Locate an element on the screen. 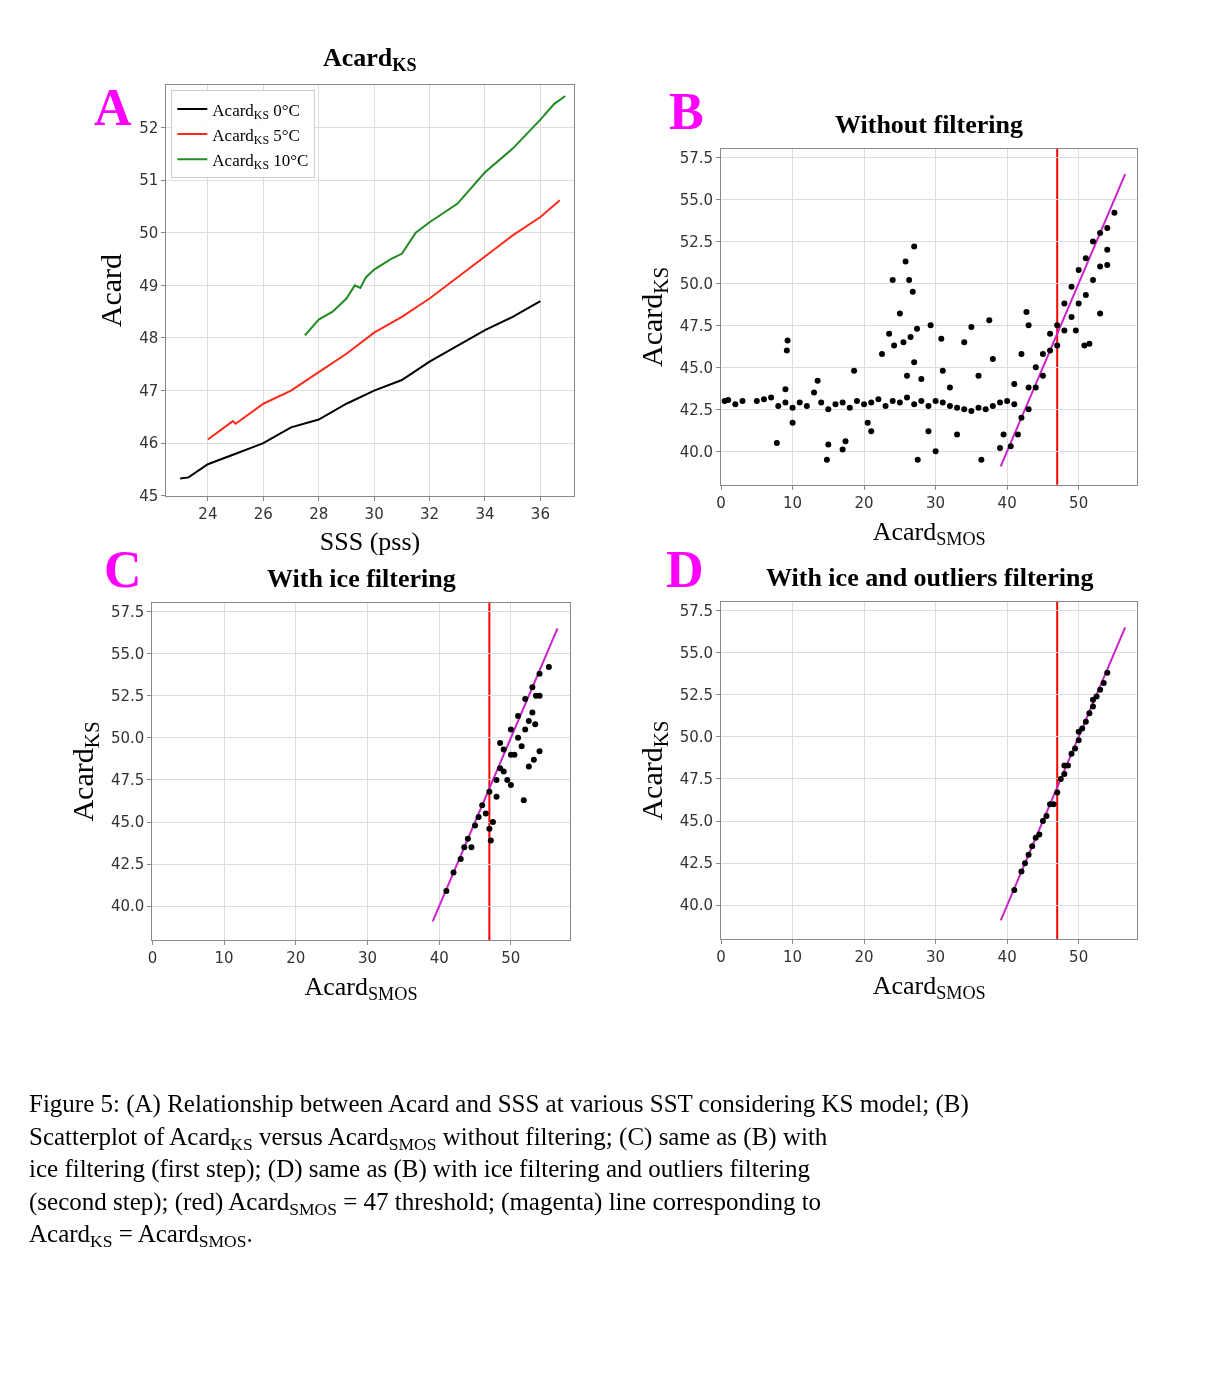  chart-title: With ice filtering is located at coordinates (361, 578).